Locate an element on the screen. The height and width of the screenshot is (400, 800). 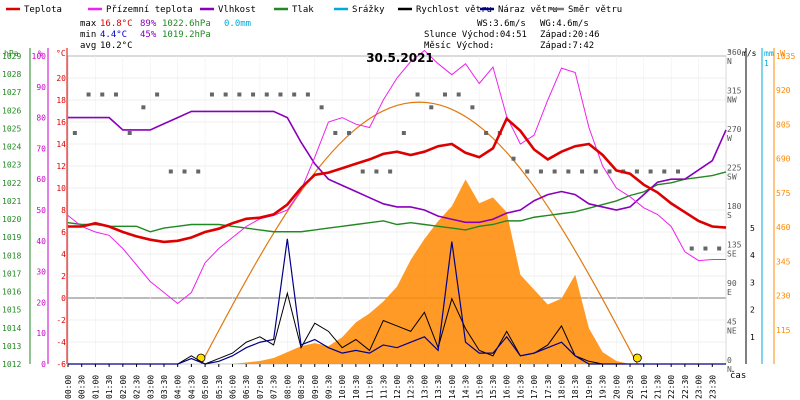
tick-label-ms: 5 is located at coordinates (752, 228).